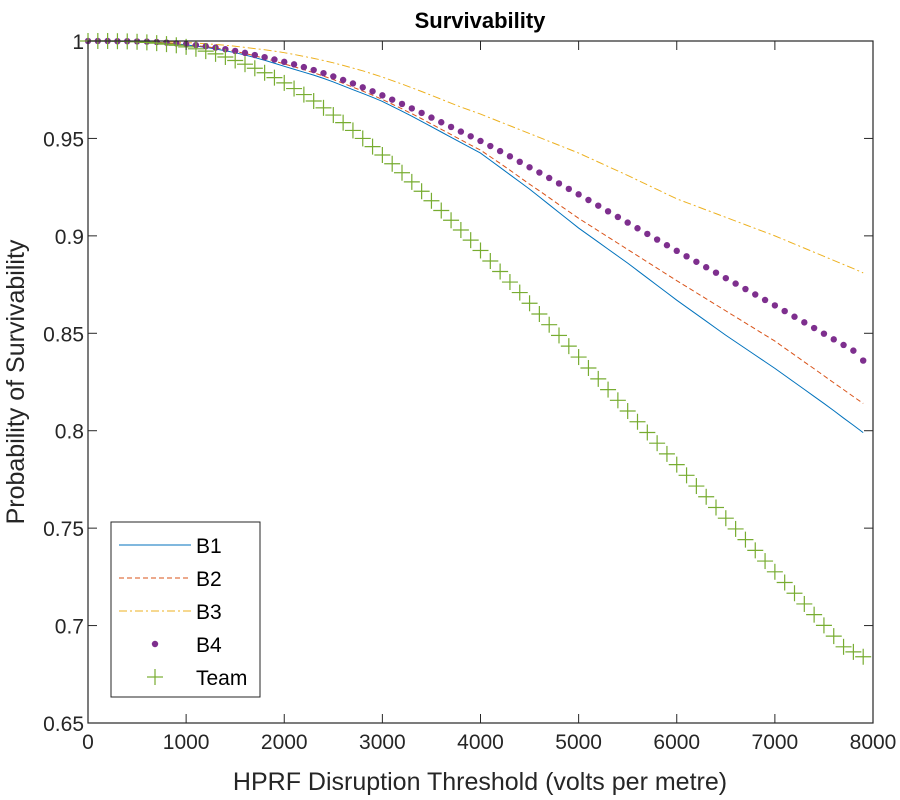 The width and height of the screenshot is (900, 800). I want to click on y-tick-label: 0.8, so click(69, 432).